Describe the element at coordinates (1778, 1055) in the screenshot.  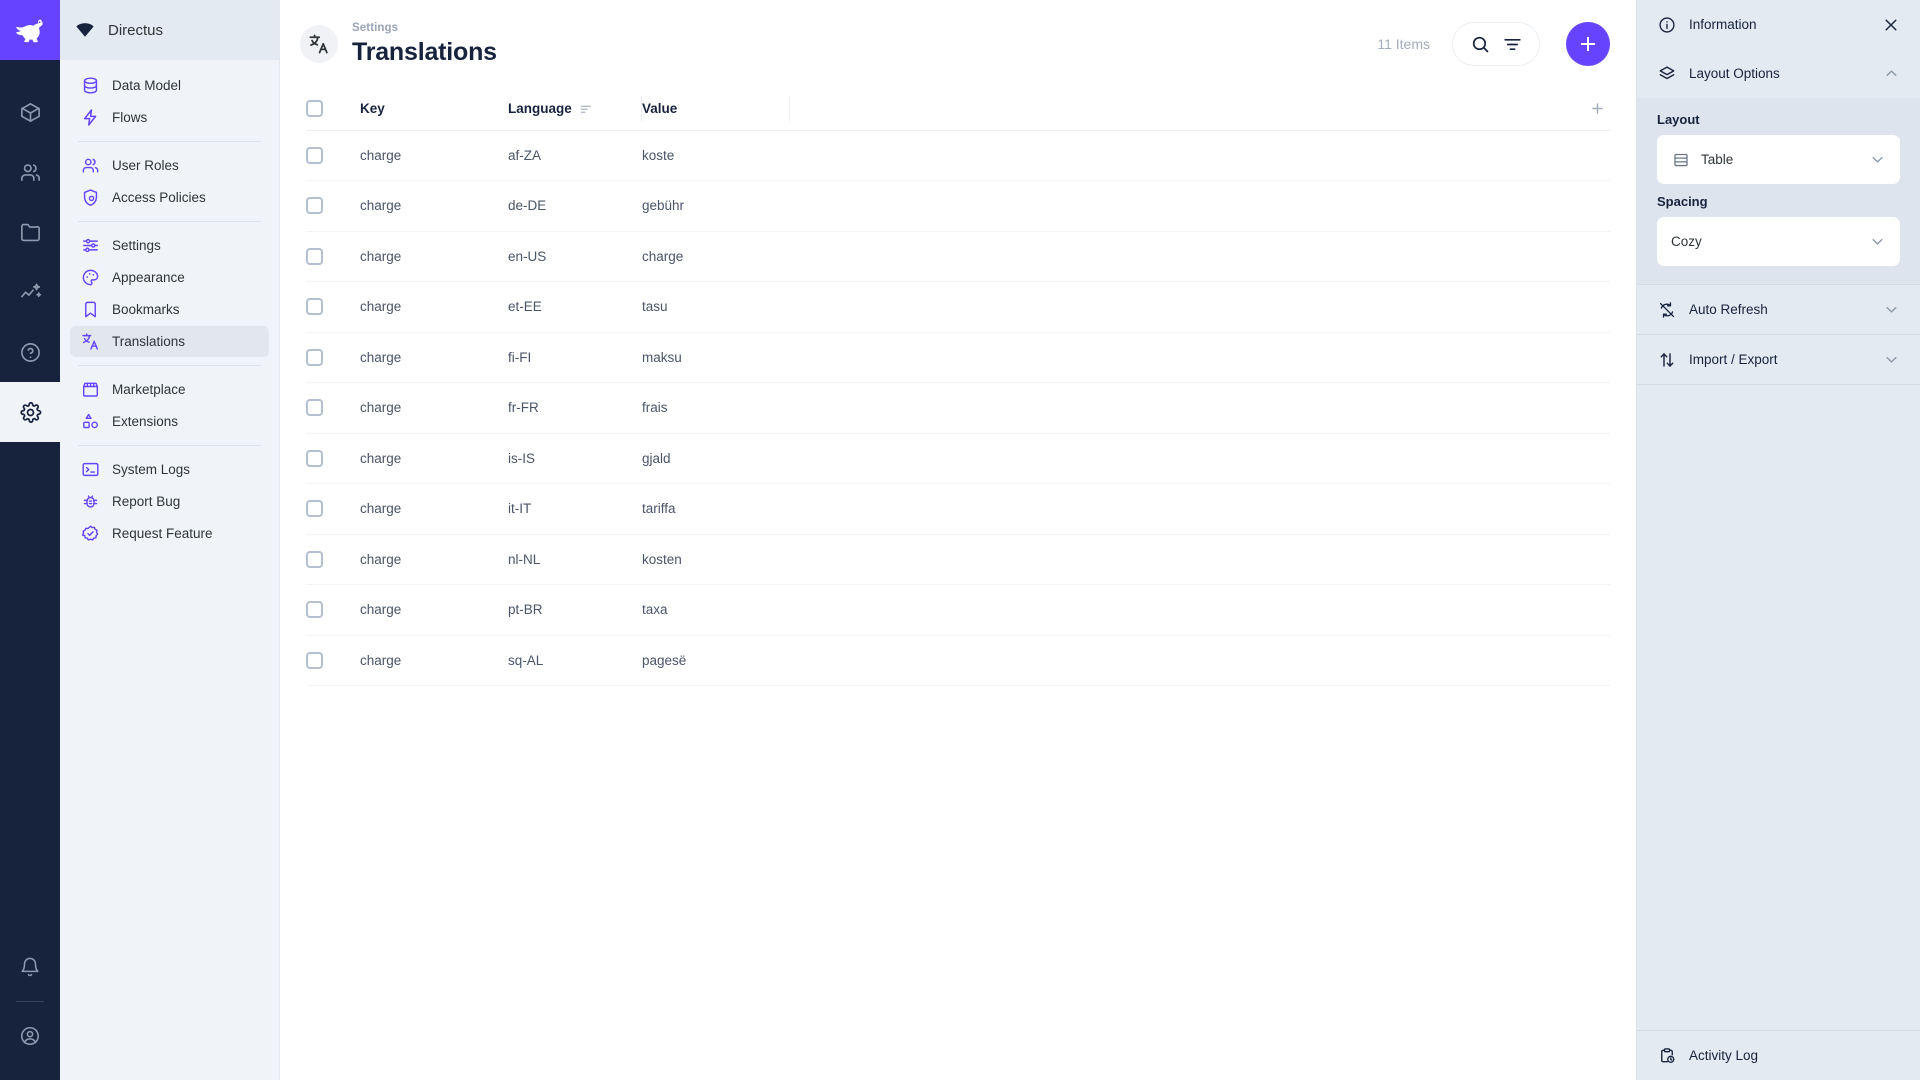
I see `drawer-activity-log-section: Activity Log` at that location.